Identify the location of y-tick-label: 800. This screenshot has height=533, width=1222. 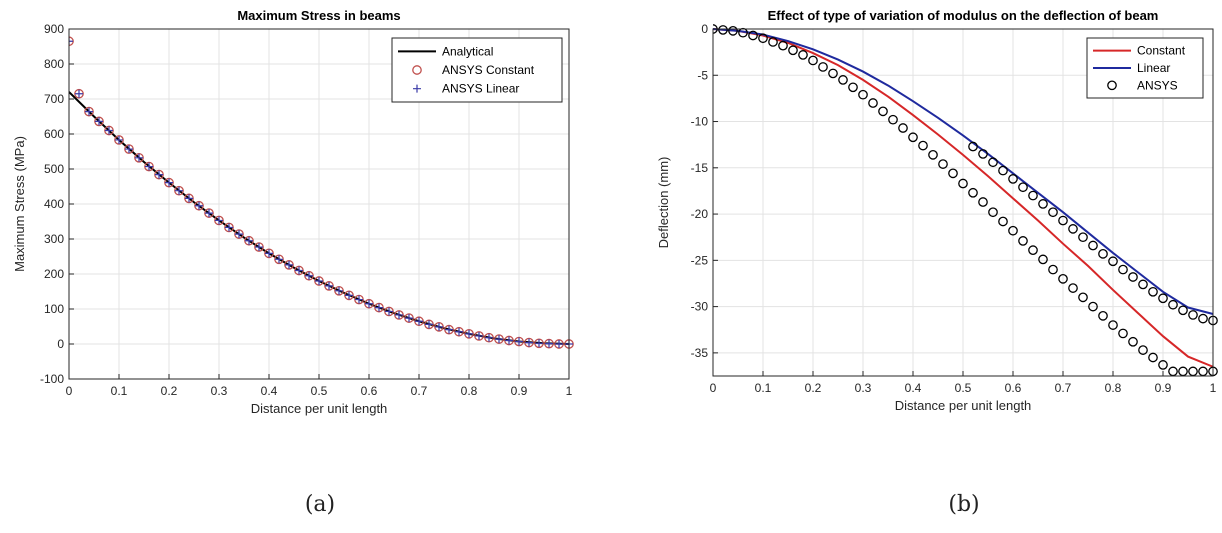
(54, 64).